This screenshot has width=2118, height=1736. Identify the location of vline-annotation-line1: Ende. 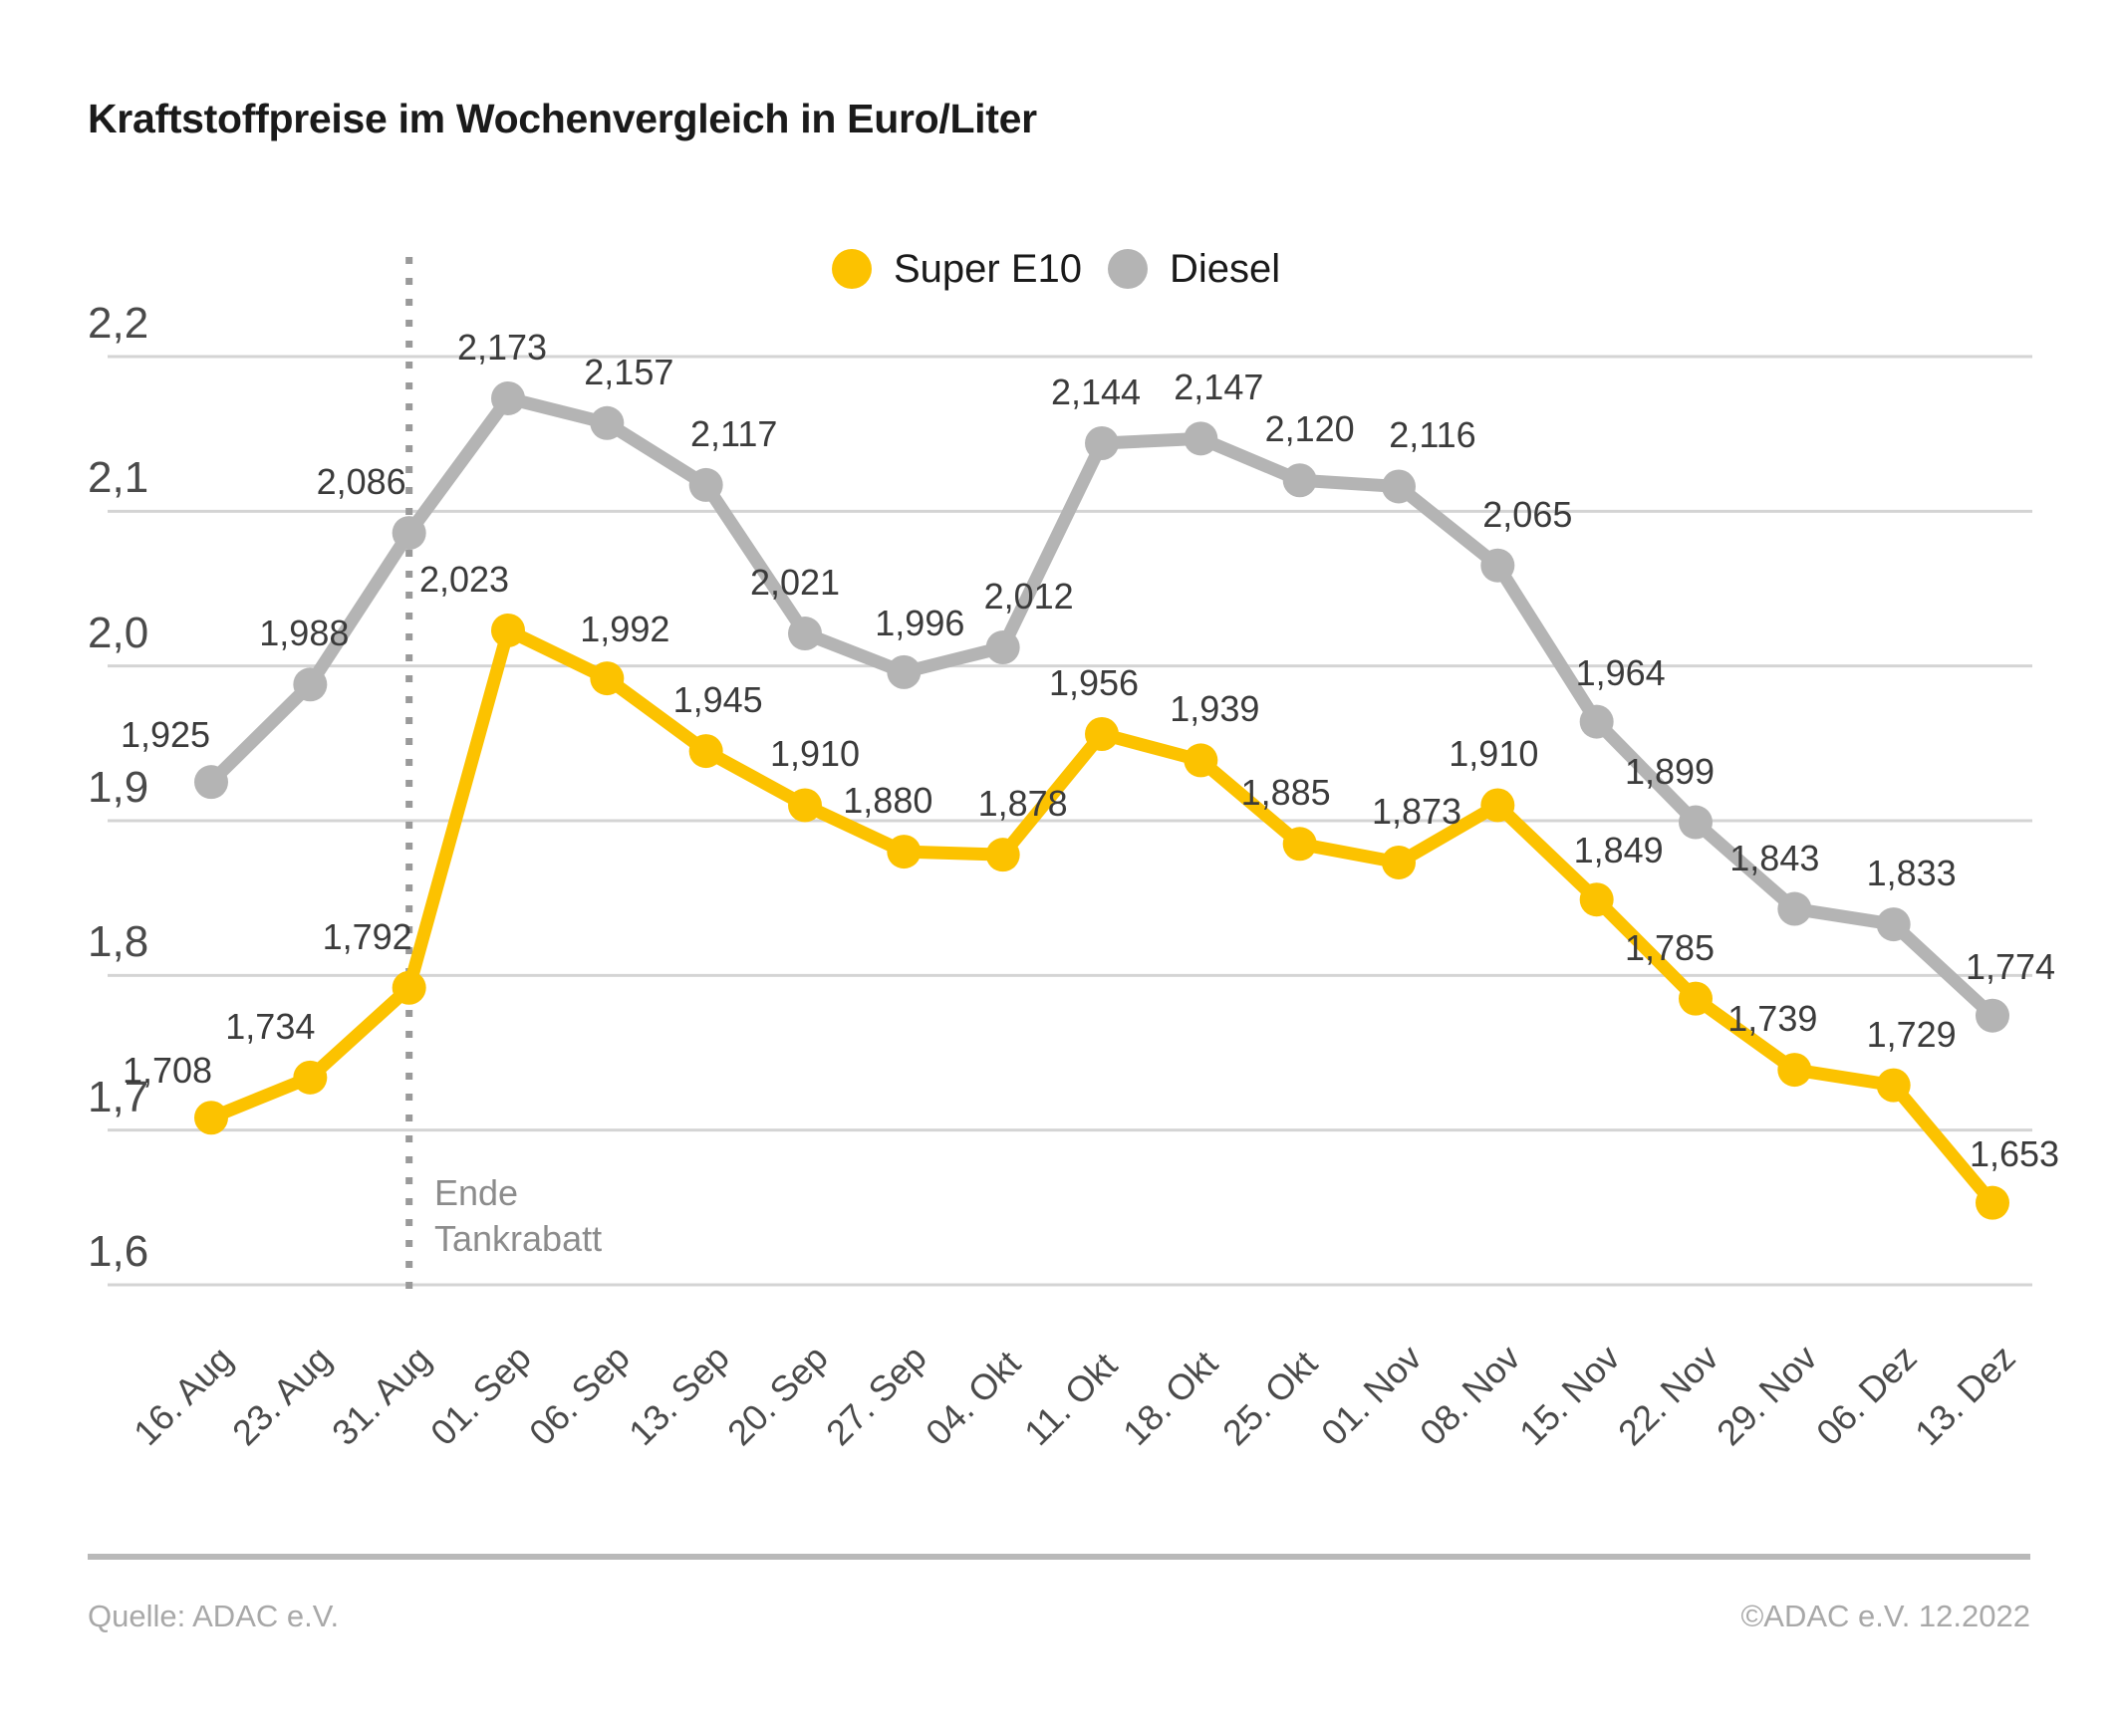
(476, 1192).